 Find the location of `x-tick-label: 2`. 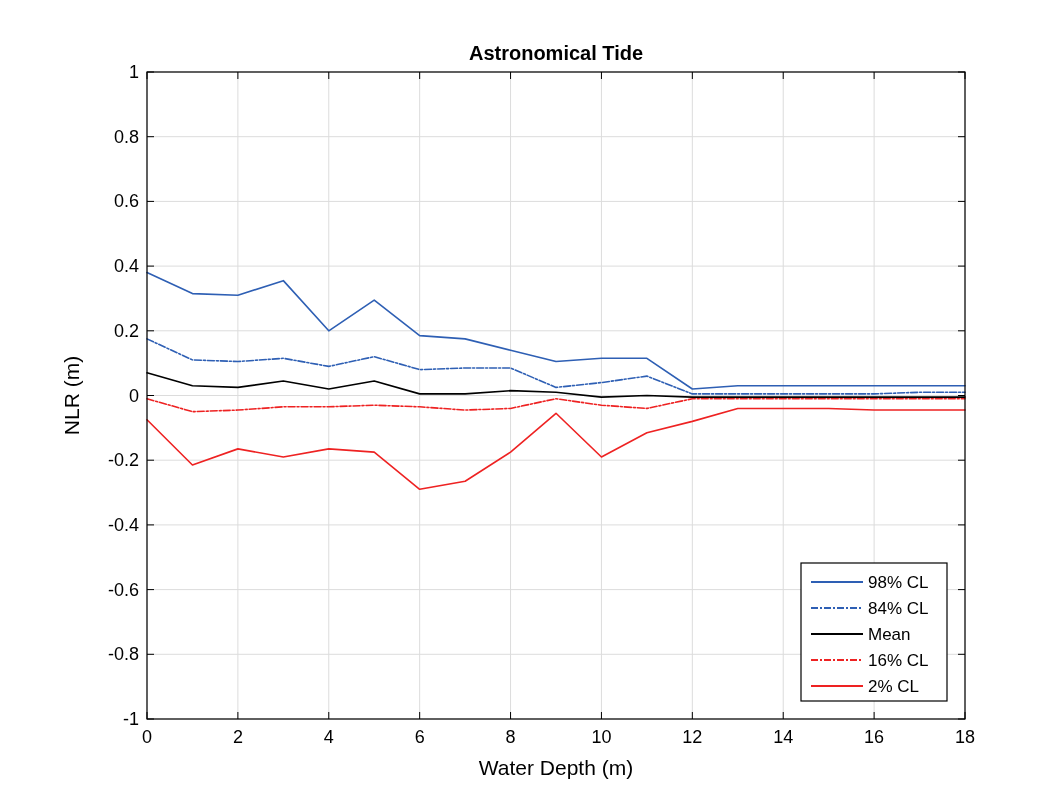

x-tick-label: 2 is located at coordinates (237, 737).